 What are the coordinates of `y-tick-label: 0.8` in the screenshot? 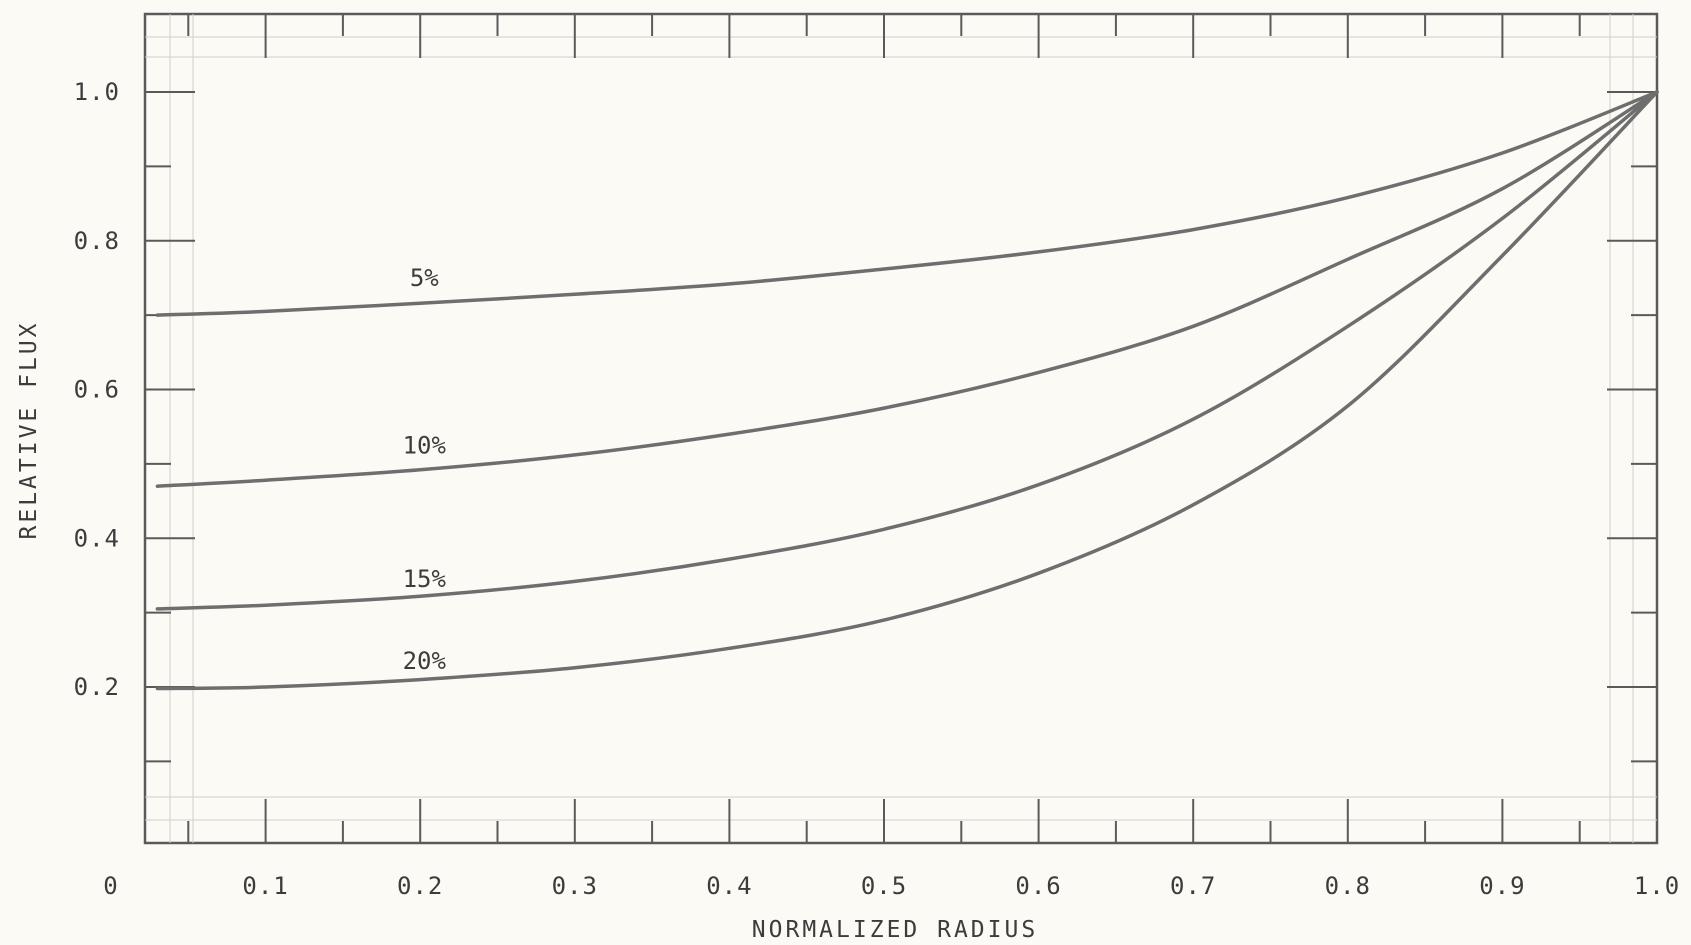 It's located at (97, 241).